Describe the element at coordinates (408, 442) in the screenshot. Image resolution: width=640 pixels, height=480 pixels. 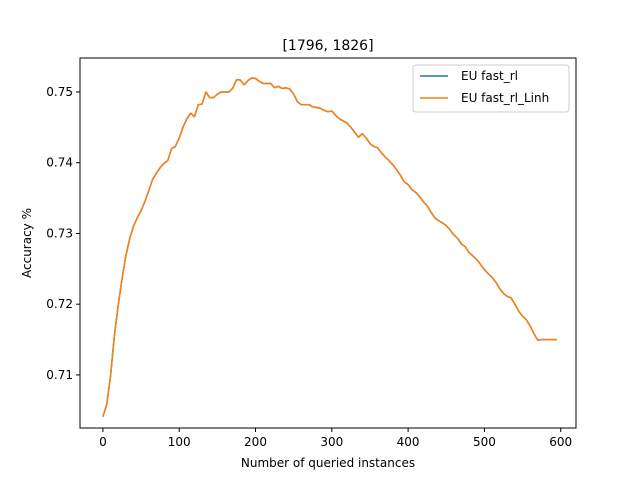
I see `x-tick-label: 400` at that location.